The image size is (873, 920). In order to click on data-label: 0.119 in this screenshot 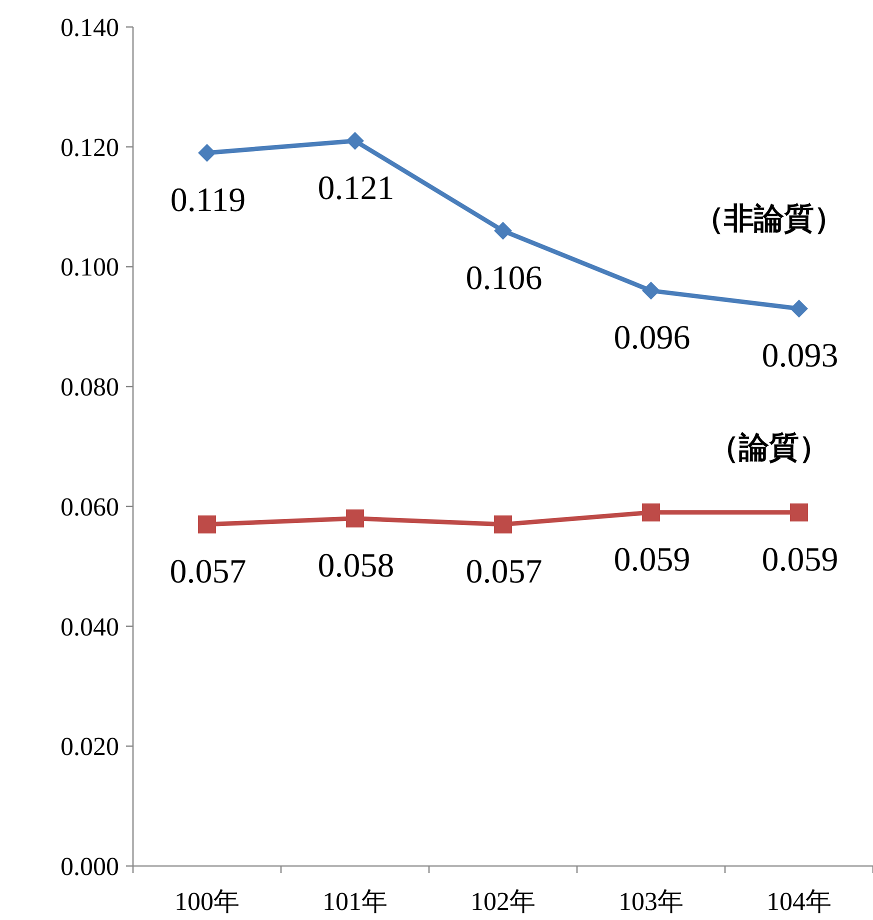, I will do `click(208, 200)`.